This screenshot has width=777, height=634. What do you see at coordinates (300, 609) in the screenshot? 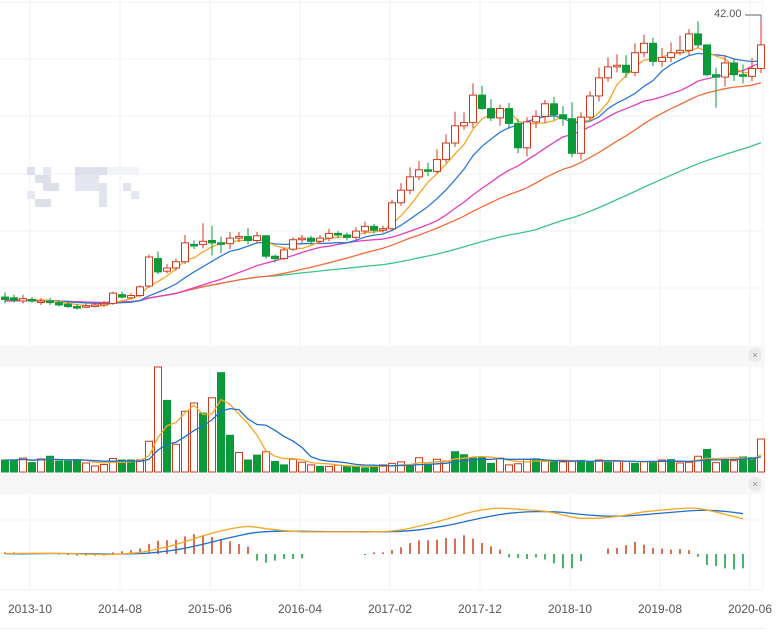
I see `x-axis-tick-label: 2016-04` at bounding box center [300, 609].